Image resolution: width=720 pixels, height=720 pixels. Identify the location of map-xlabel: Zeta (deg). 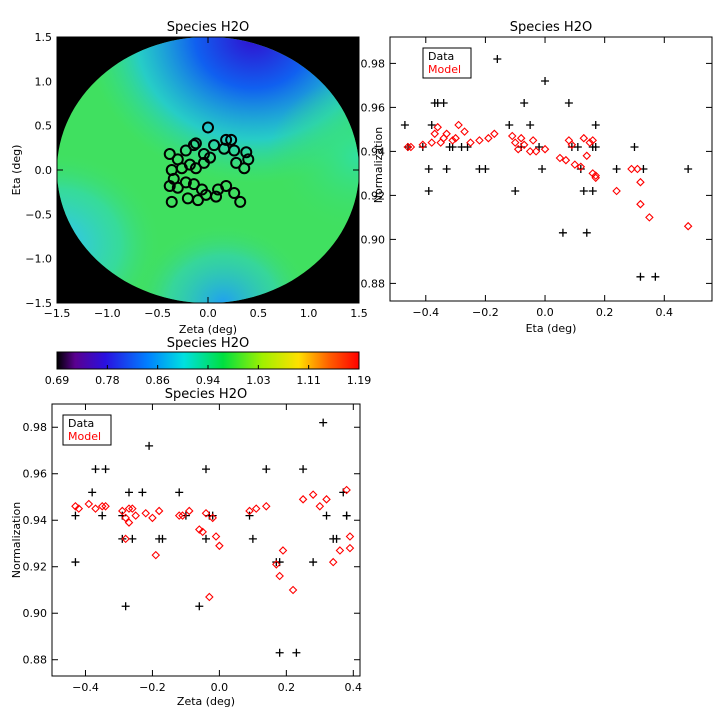
(208, 329).